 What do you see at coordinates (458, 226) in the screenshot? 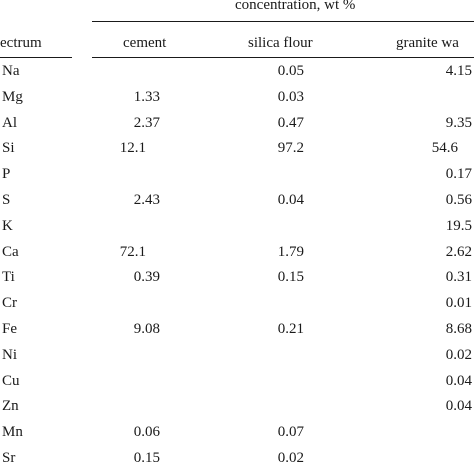
I see `cell-granite: 19.5` at bounding box center [458, 226].